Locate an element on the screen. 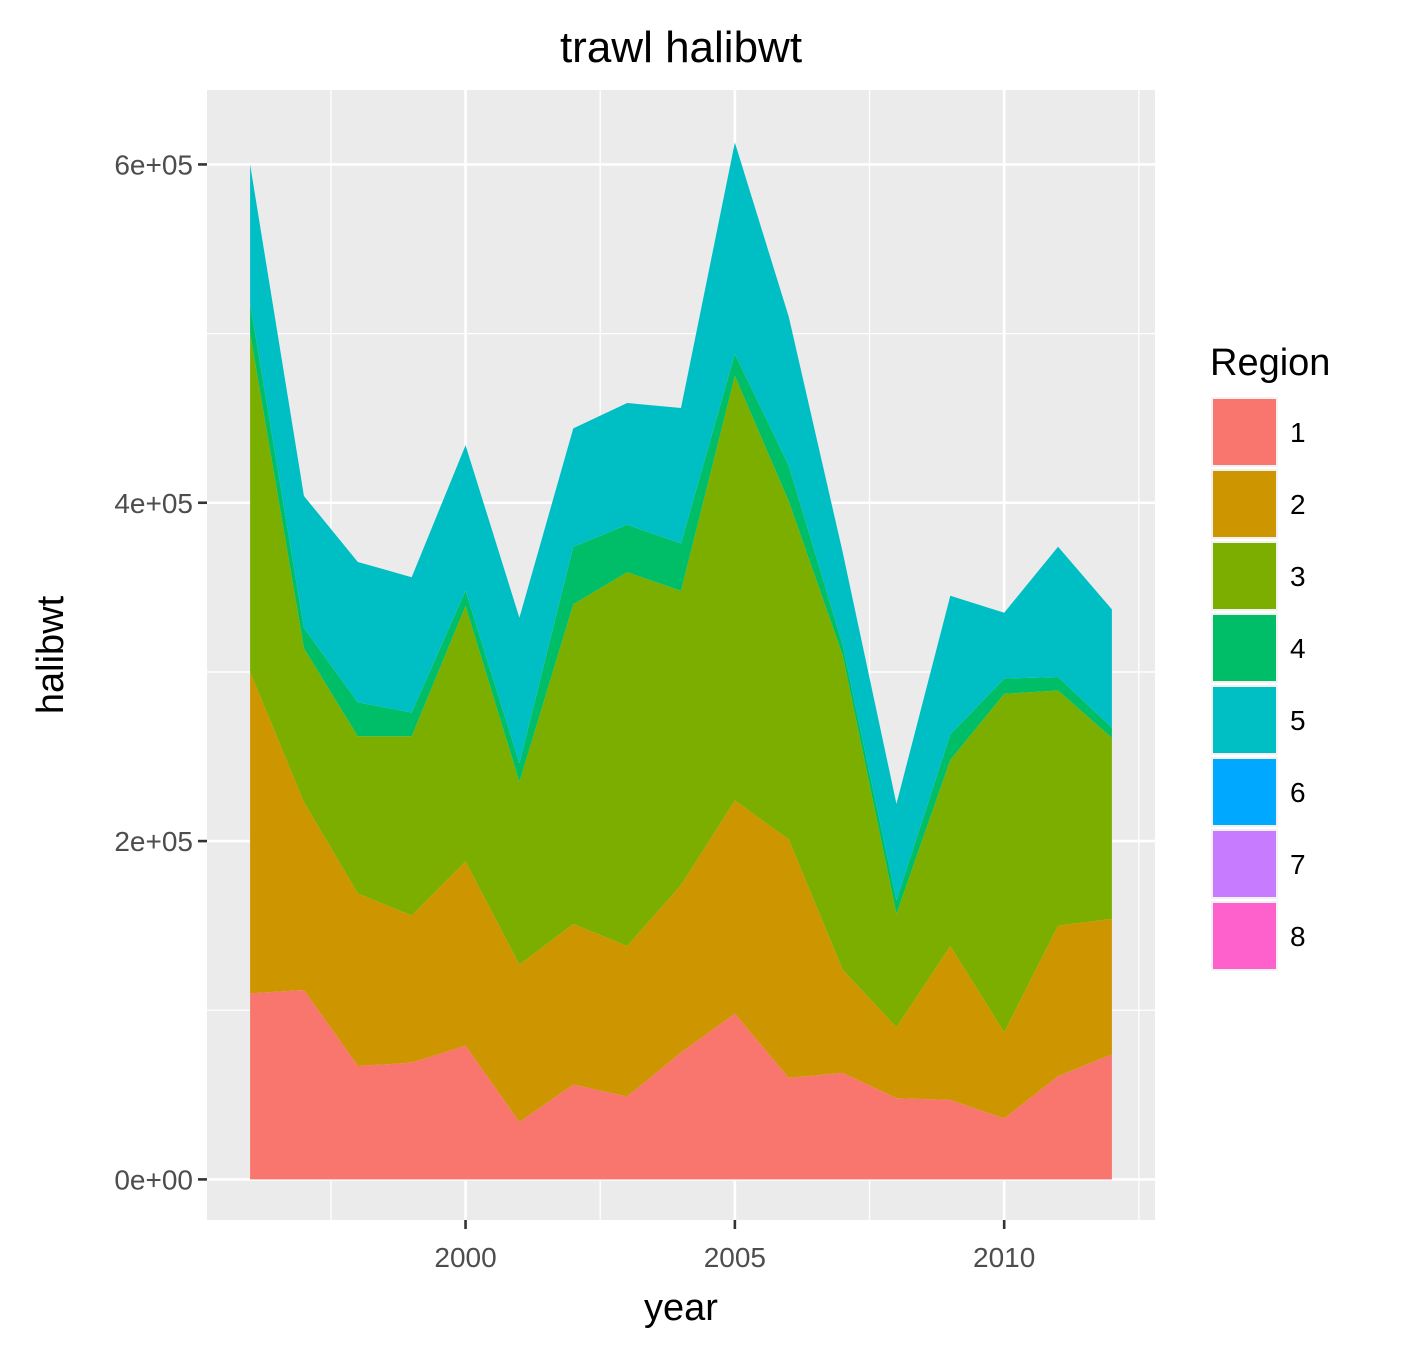 This screenshot has width=1428, height=1353. legend-label-2: 2 is located at coordinates (1298, 504).